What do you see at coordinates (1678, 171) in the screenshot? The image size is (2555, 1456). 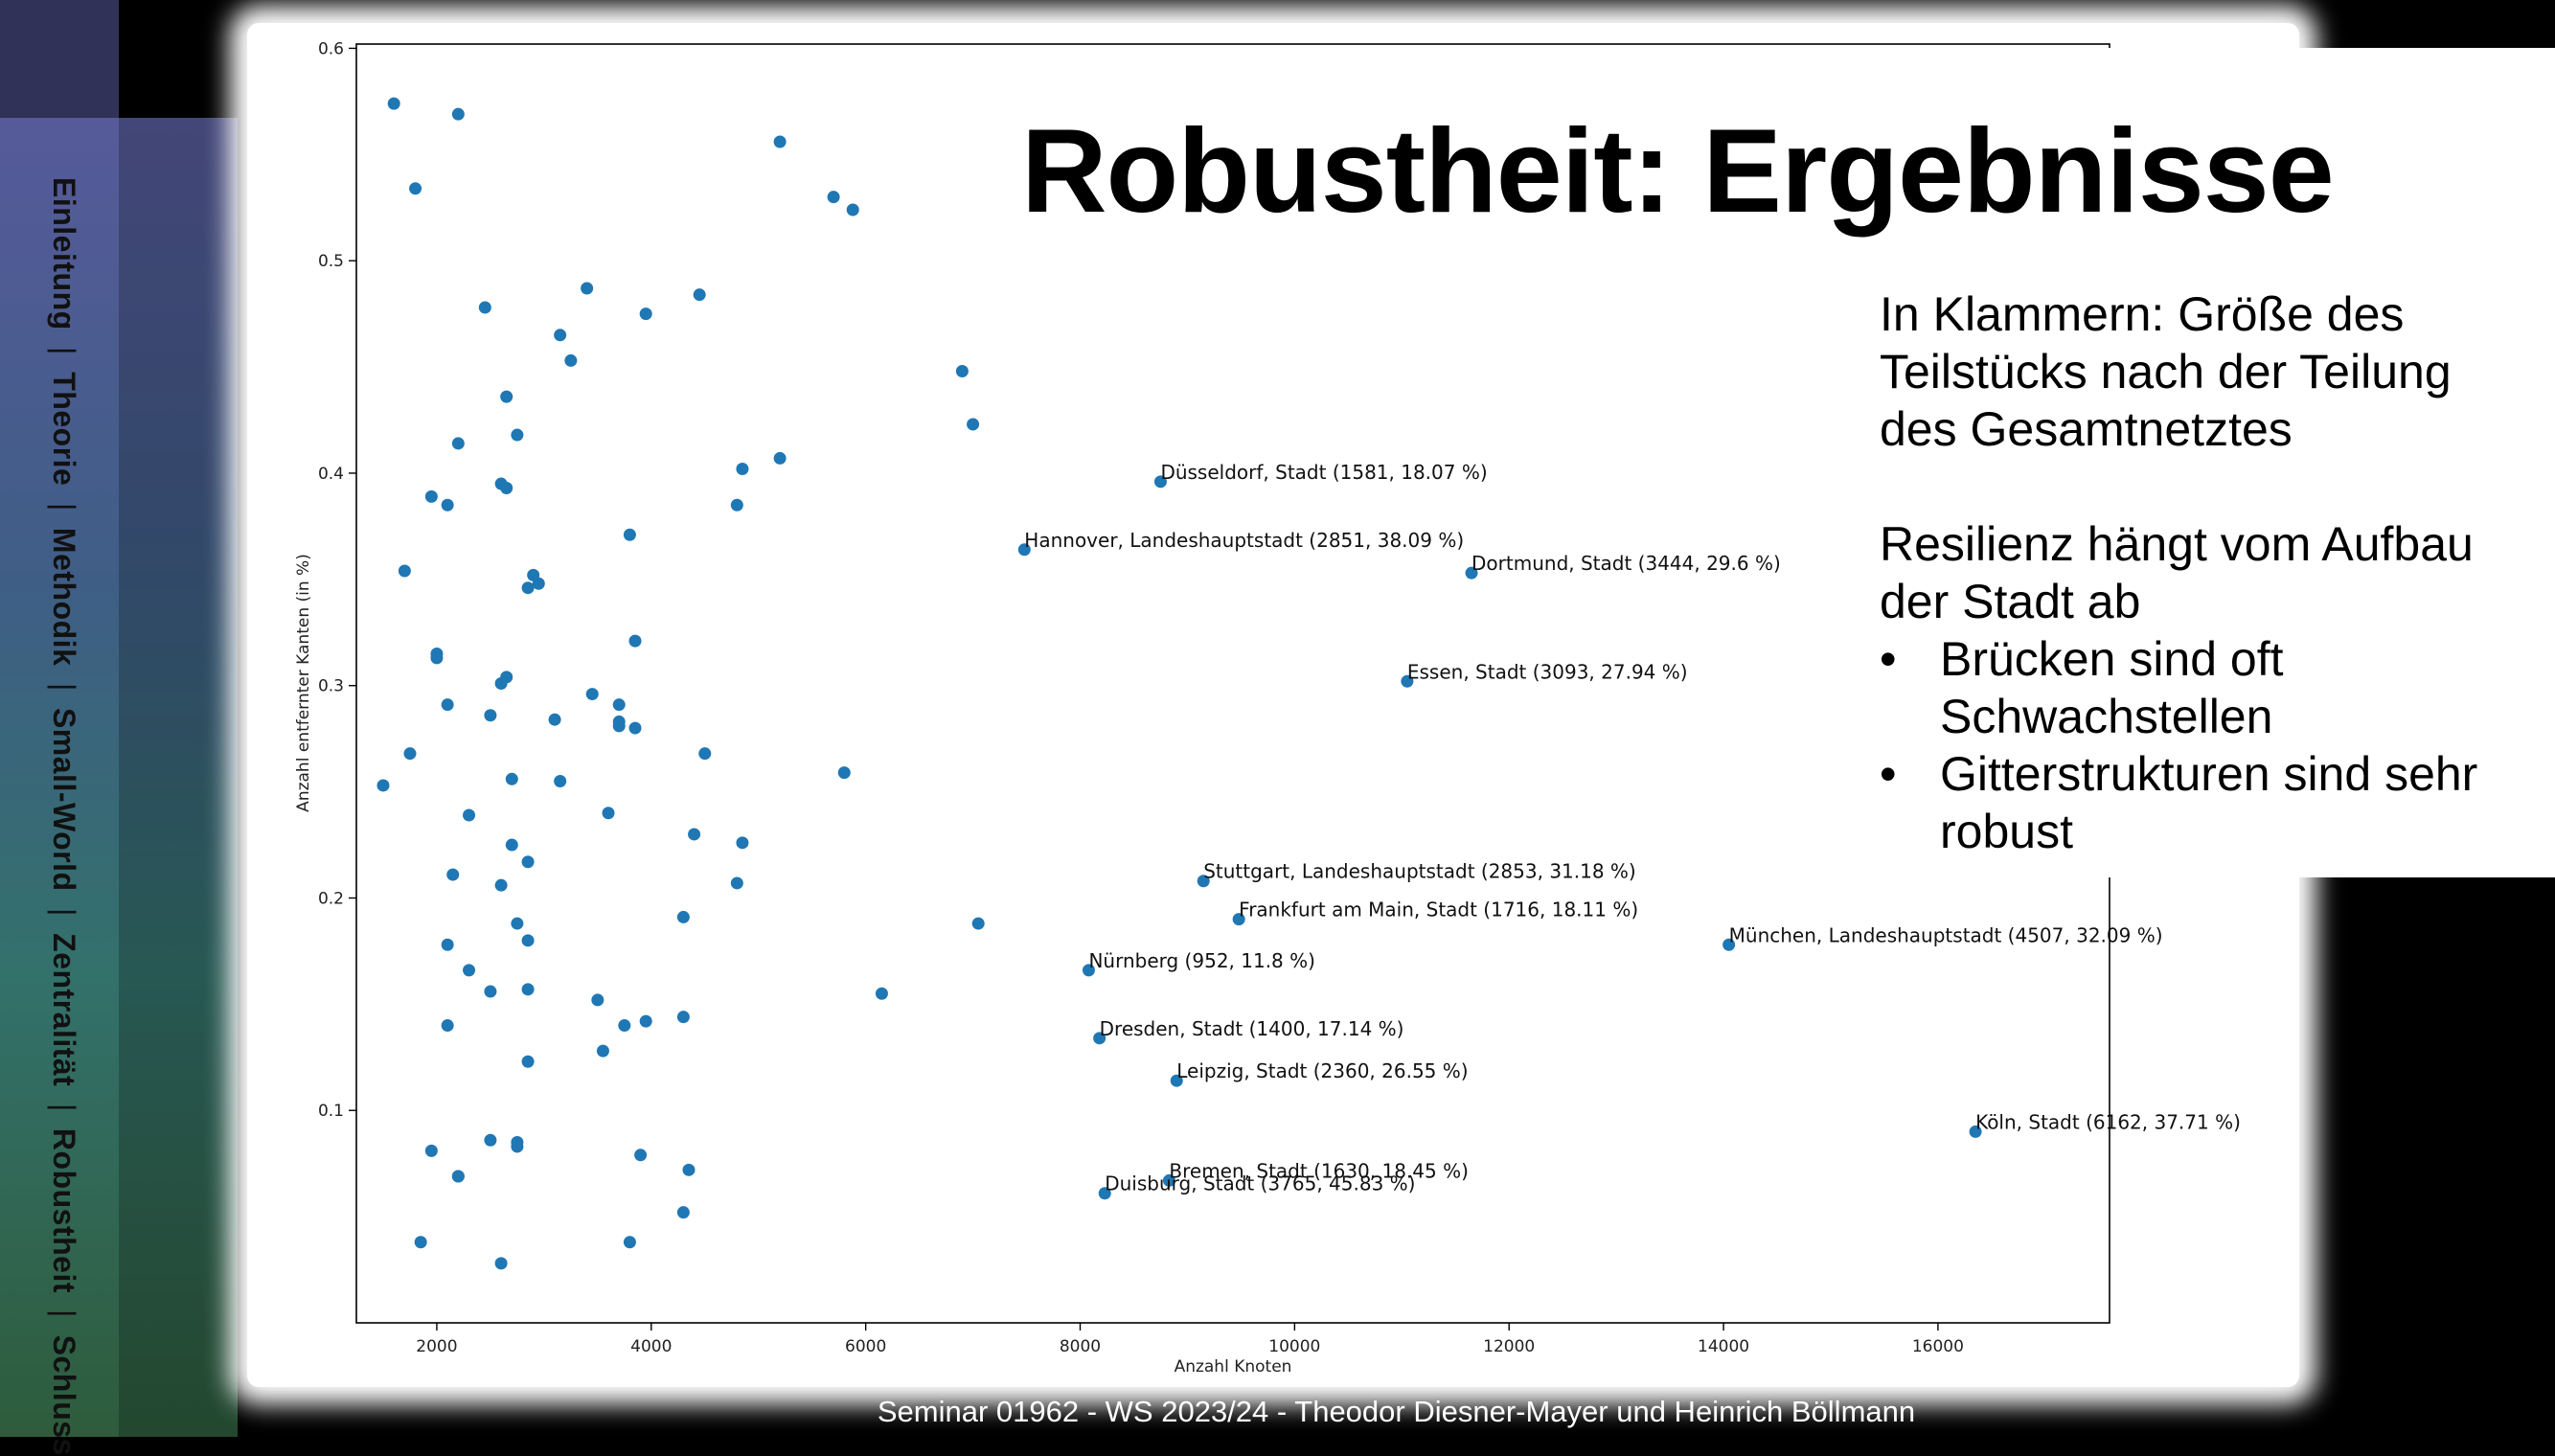 I see `page-title: Robustheit: Ergebnisse` at bounding box center [1678, 171].